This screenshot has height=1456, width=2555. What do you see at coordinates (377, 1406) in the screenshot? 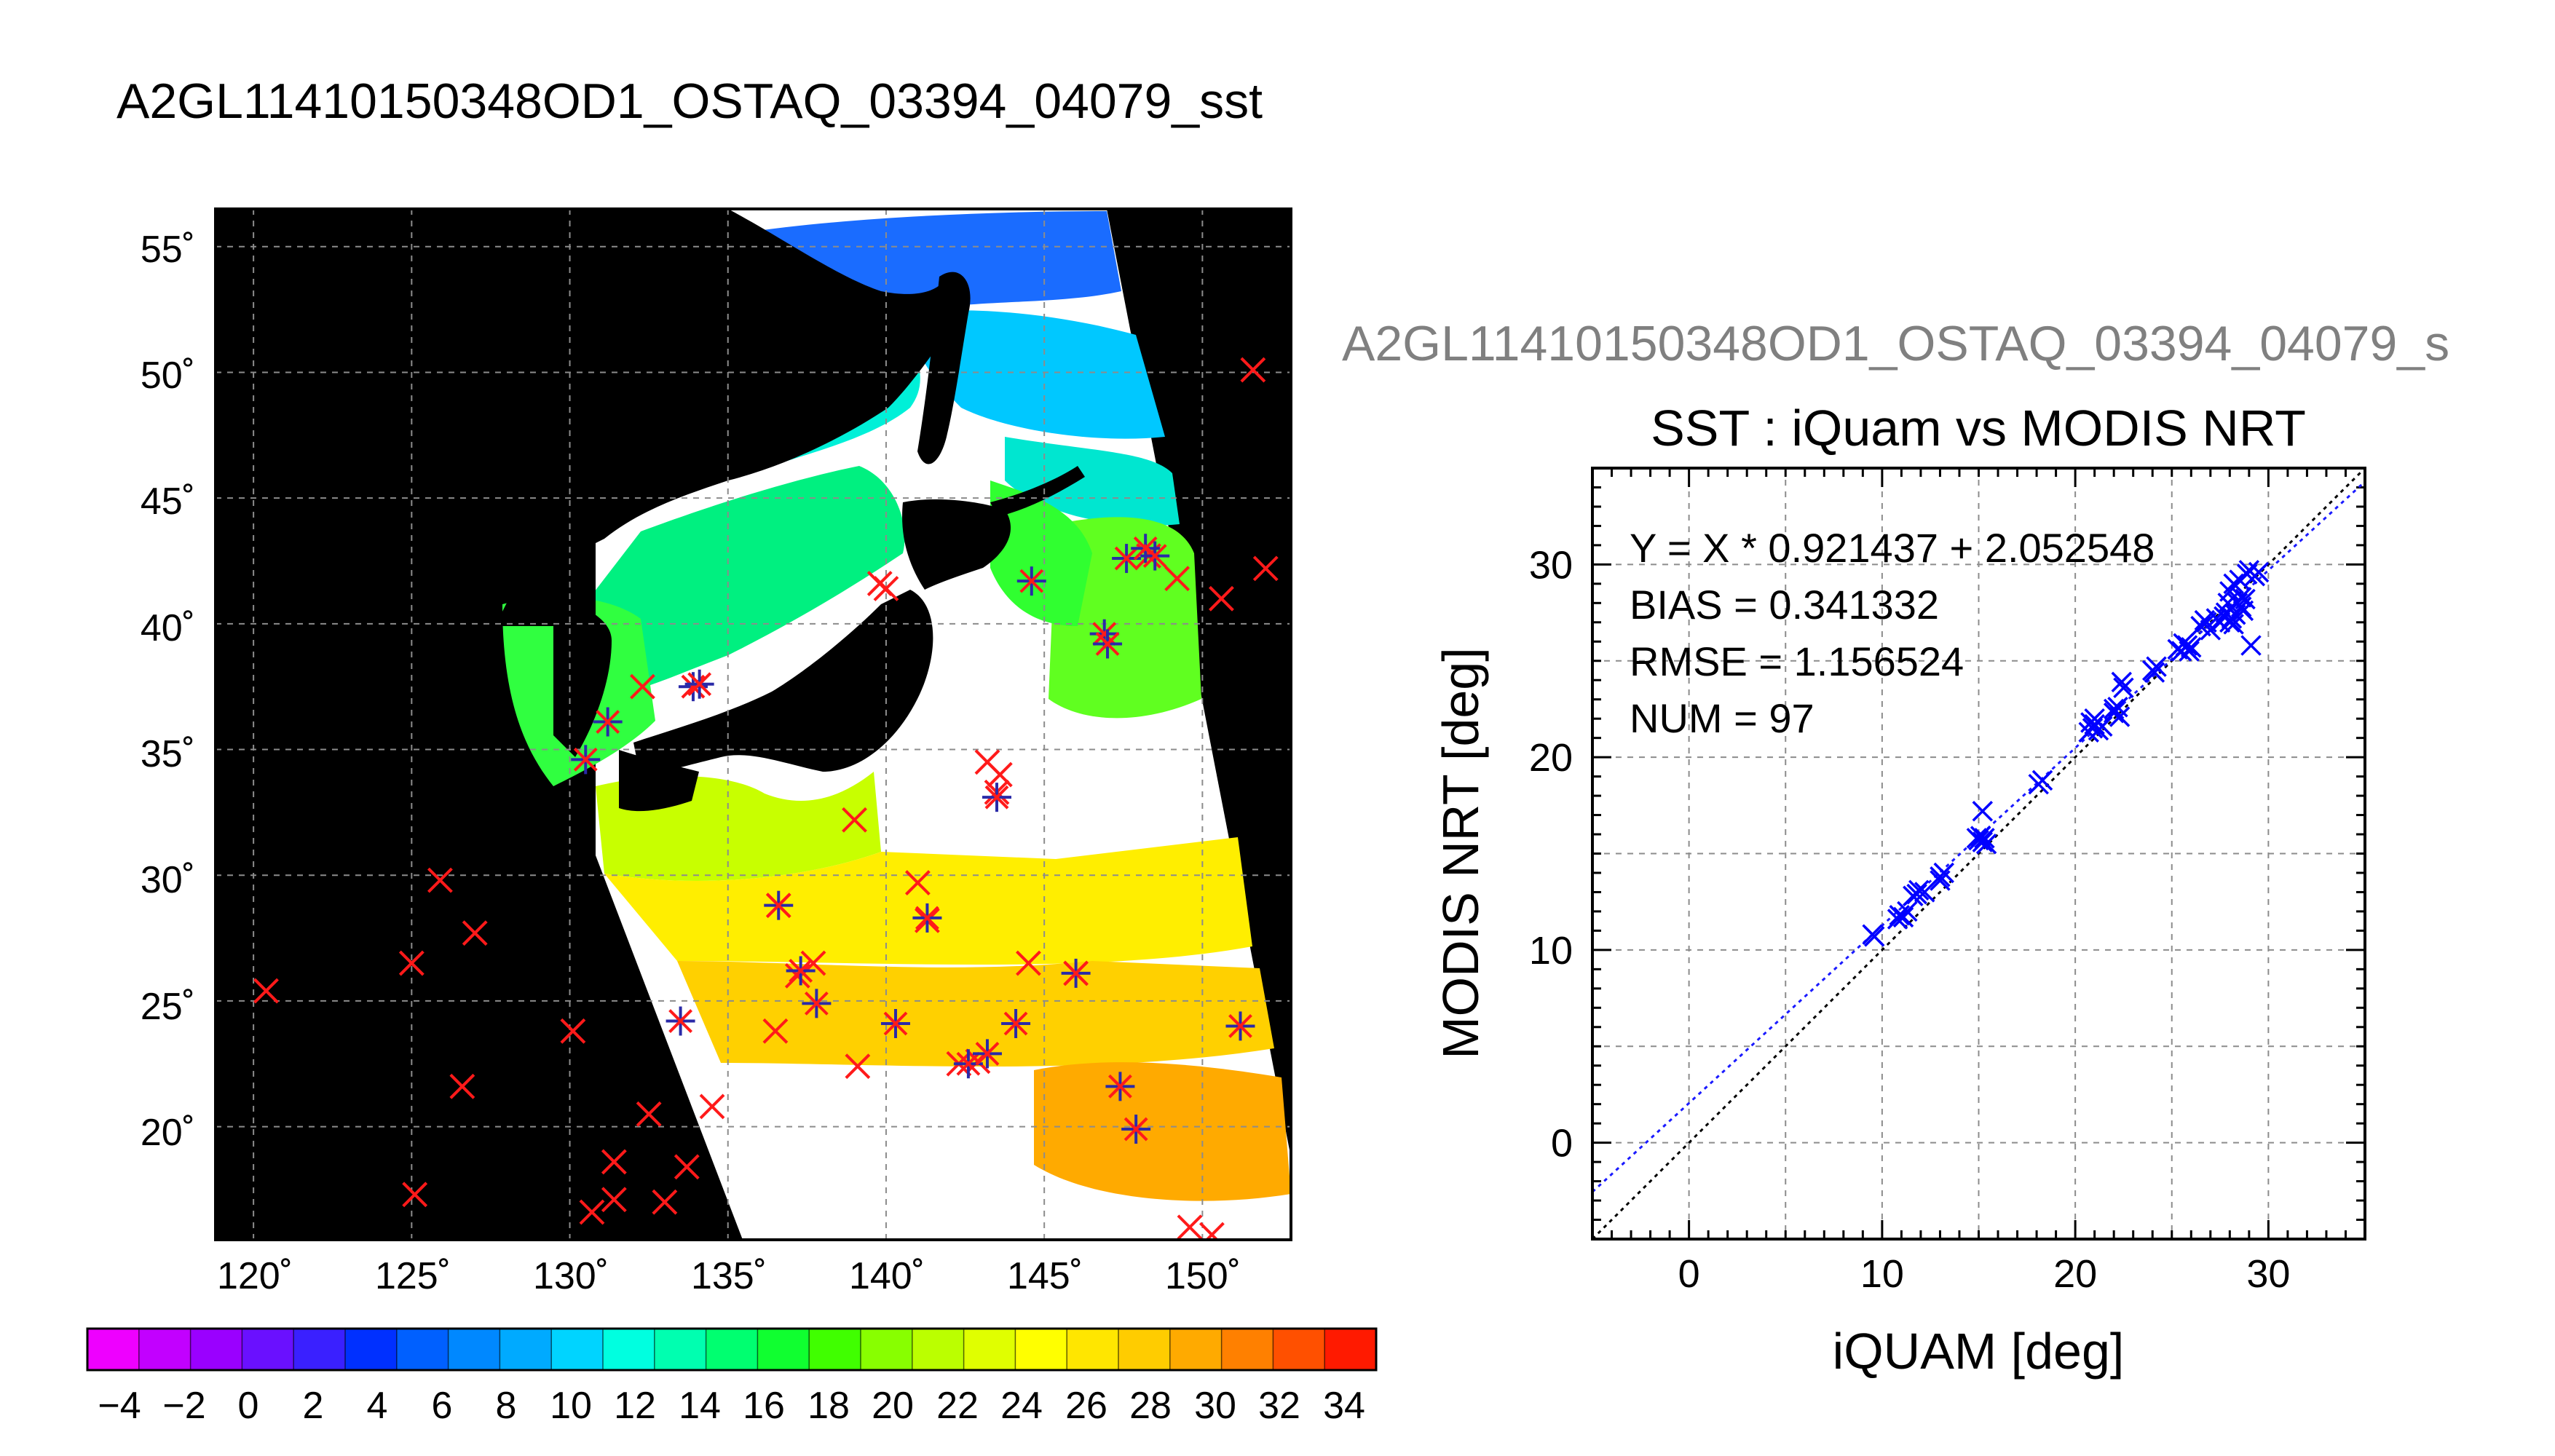
I see `colorbar-label: 4` at bounding box center [377, 1406].